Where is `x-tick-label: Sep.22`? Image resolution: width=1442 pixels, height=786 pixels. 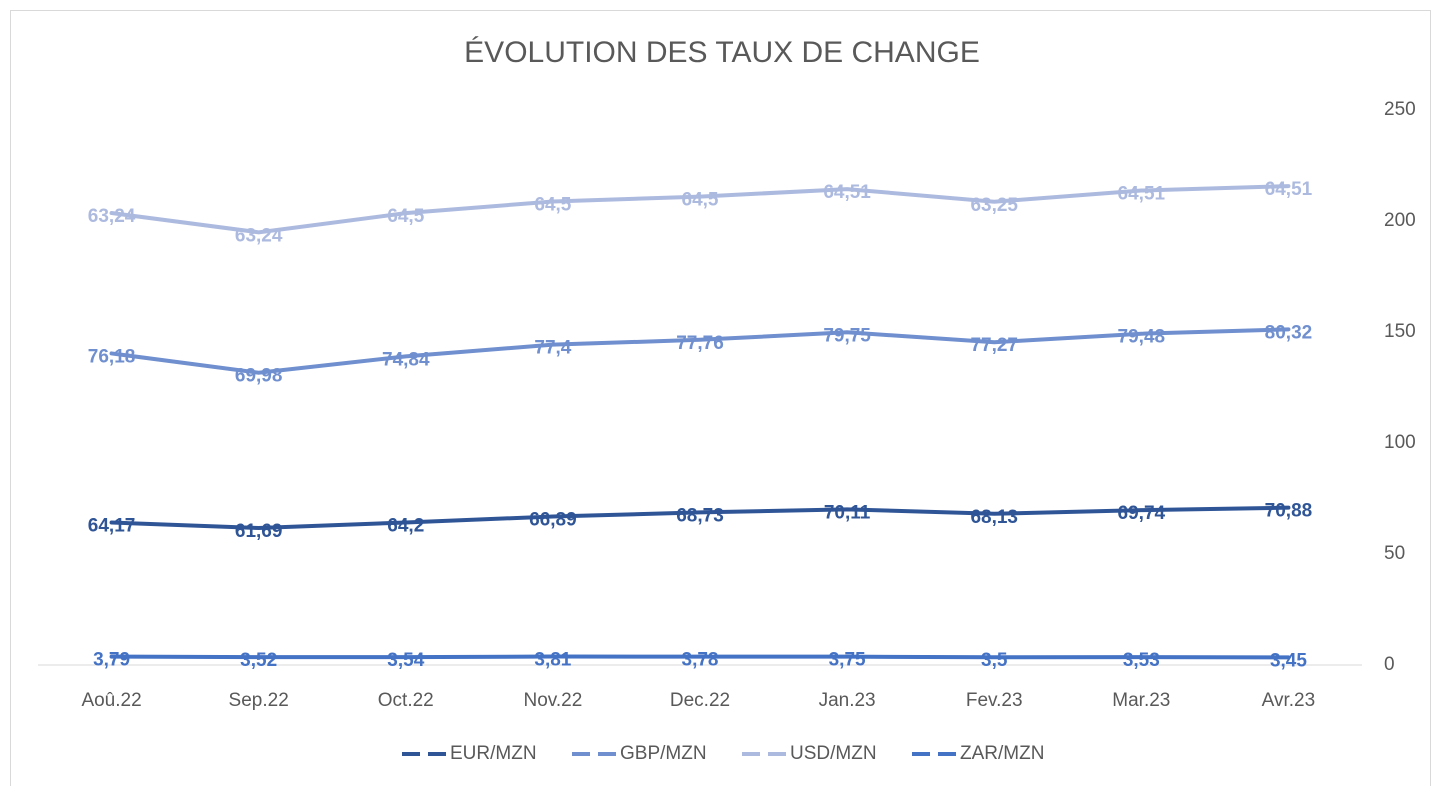
x-tick-label: Sep.22 is located at coordinates (259, 700).